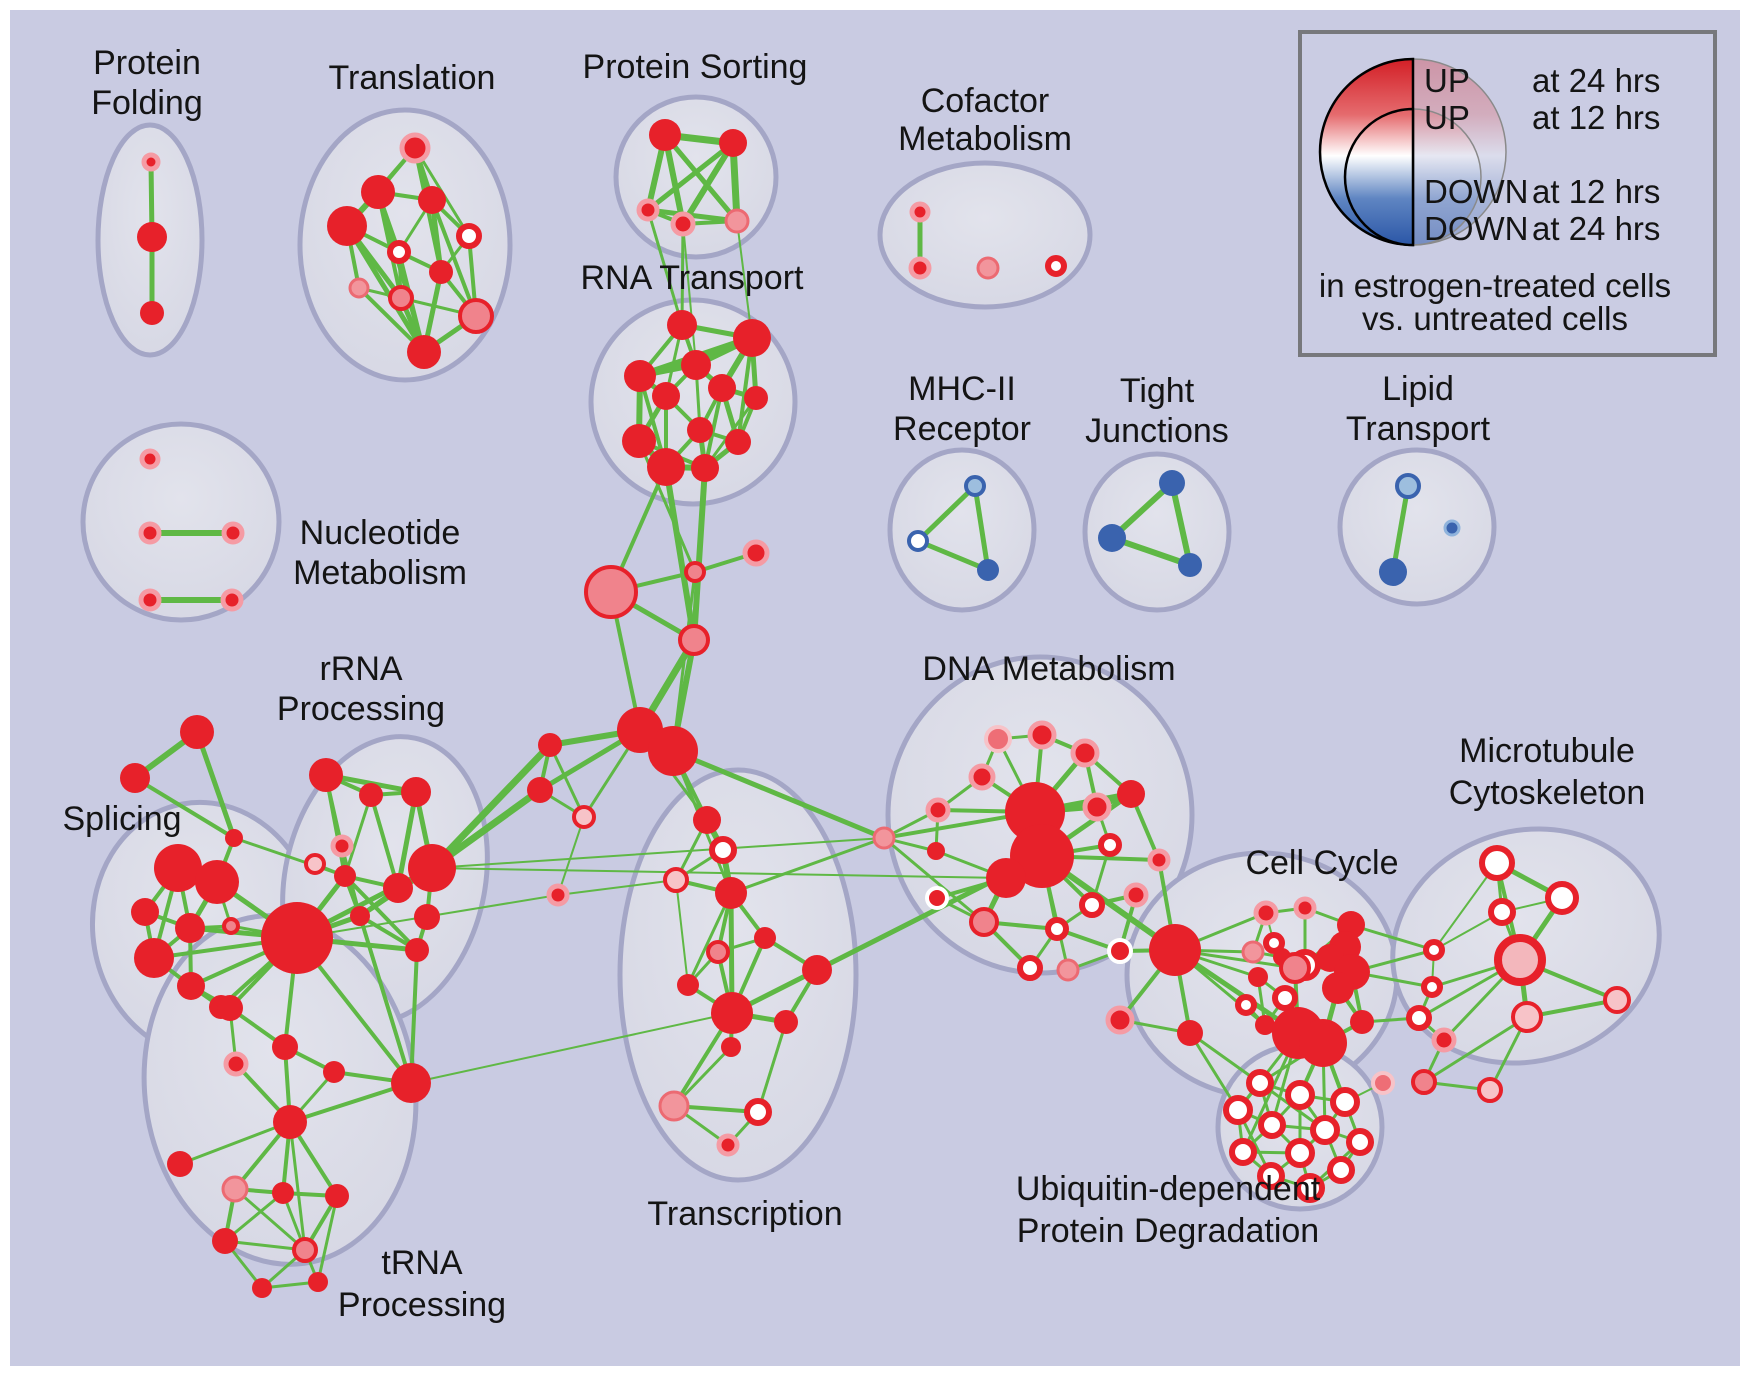 The height and width of the screenshot is (1376, 1750). I want to click on network-node-tl10, so click(476, 316).